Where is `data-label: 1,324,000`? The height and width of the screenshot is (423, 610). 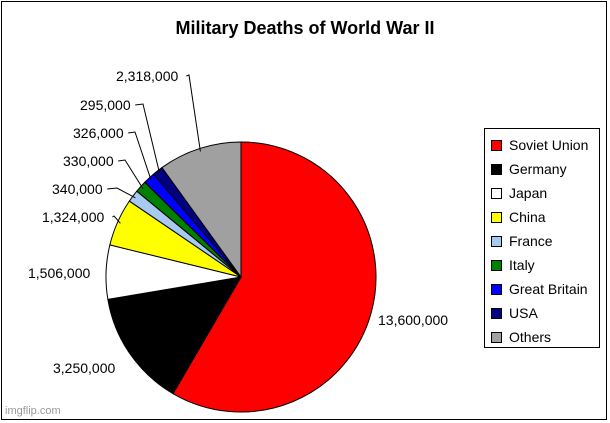 data-label: 1,324,000 is located at coordinates (73, 217).